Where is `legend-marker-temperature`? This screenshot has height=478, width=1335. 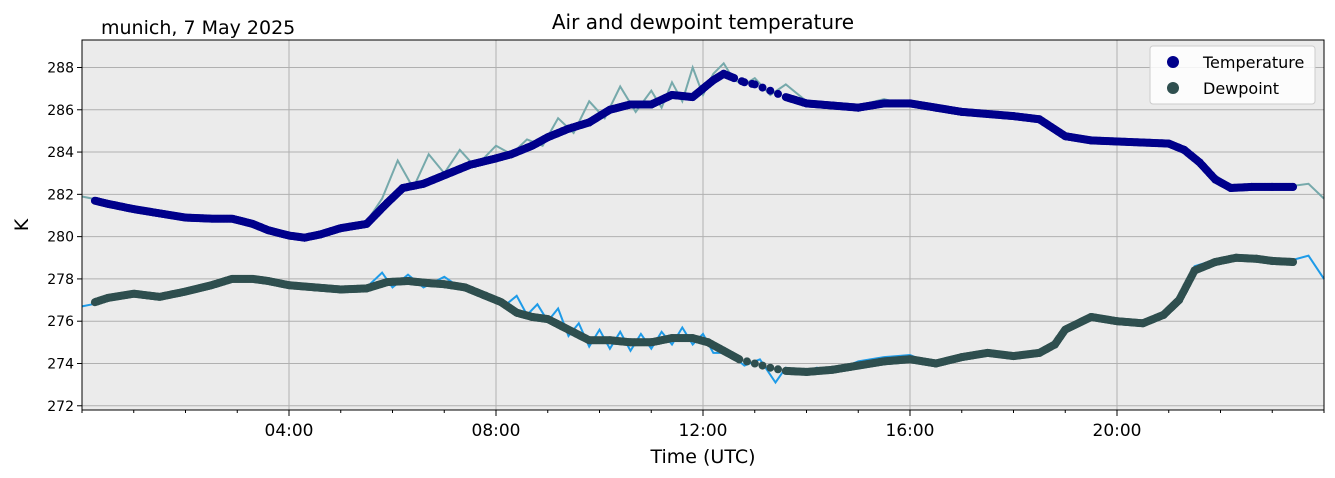 legend-marker-temperature is located at coordinates (1173, 62).